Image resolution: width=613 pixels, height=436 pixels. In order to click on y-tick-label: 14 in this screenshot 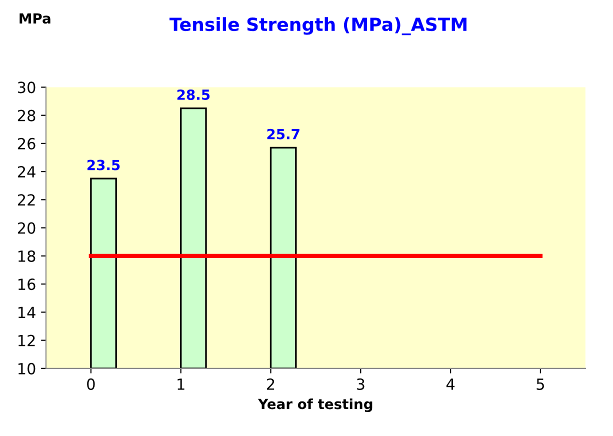, I will do `click(27, 312)`.